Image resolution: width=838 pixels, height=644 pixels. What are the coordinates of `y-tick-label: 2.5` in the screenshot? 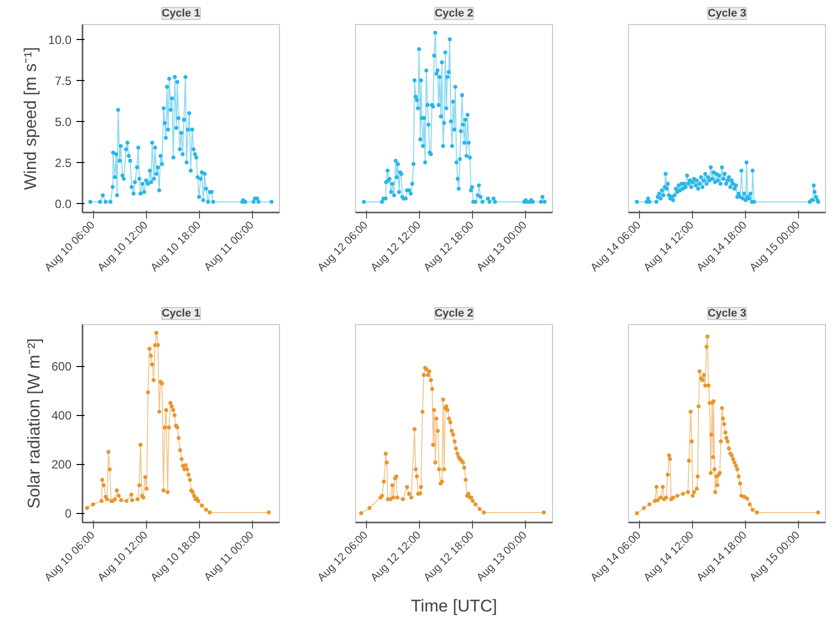 It's located at (63, 163).